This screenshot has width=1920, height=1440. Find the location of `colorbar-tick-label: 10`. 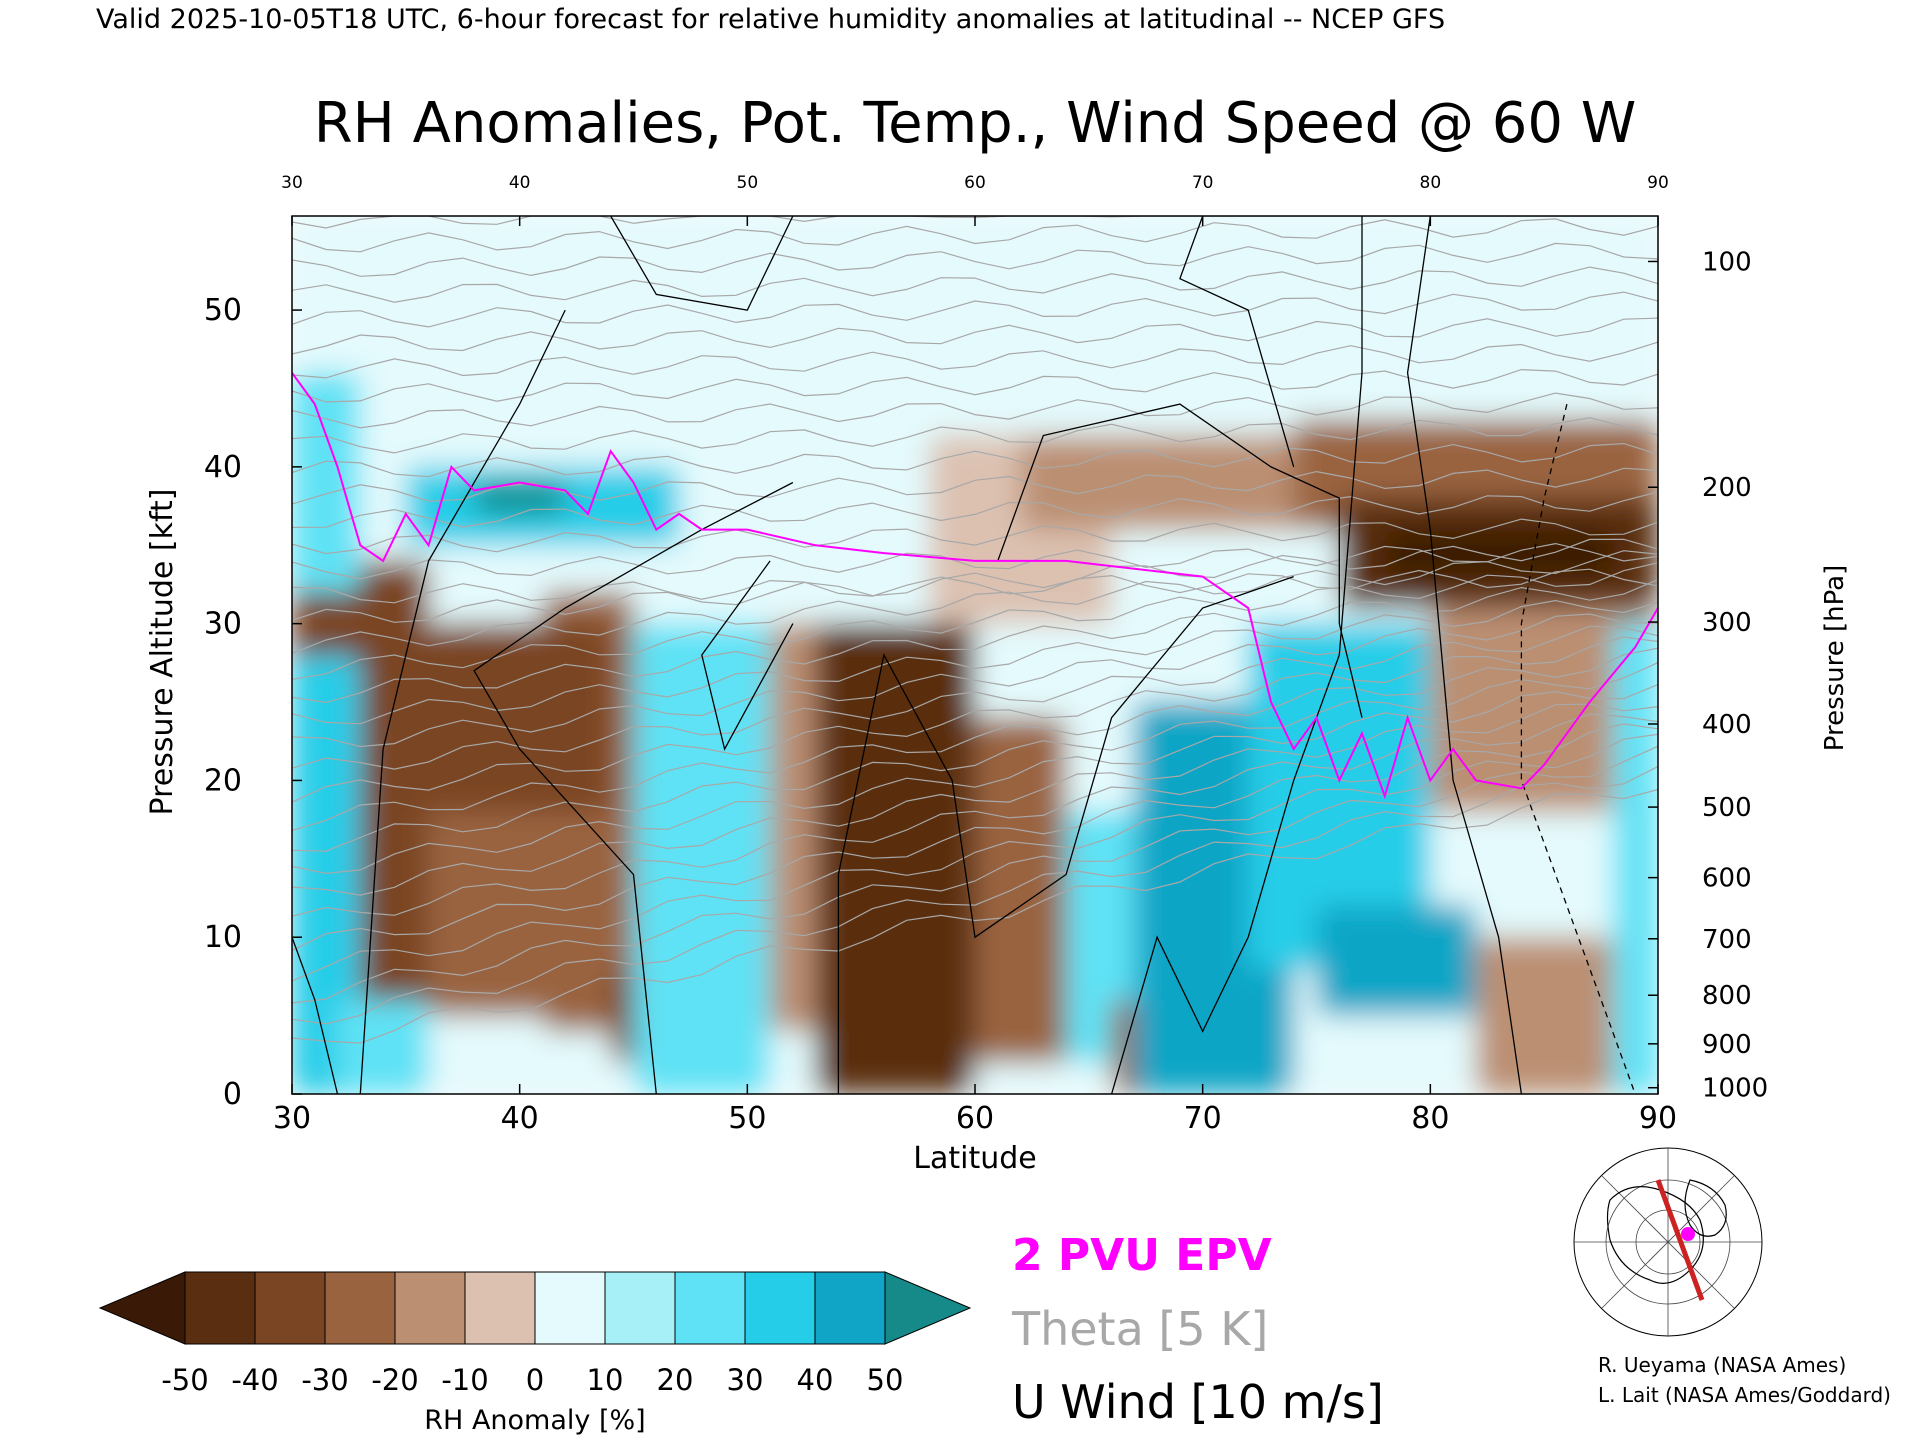

colorbar-tick-label: 10 is located at coordinates (605, 1380).